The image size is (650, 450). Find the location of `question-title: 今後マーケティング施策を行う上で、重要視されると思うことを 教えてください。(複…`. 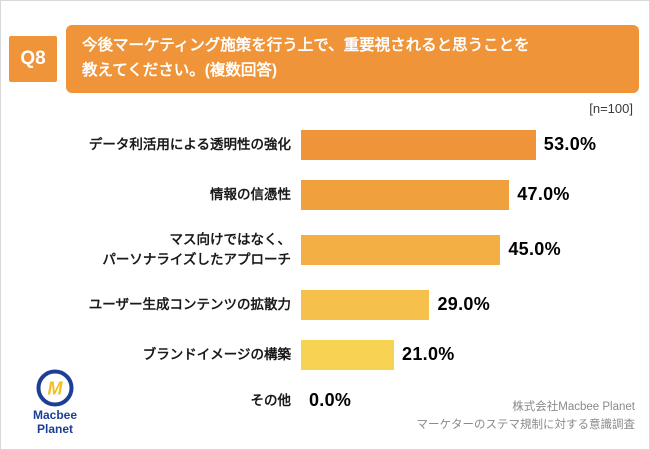

question-title: 今後マーケティング施策を行う上で、重要視されると思うことを 教えてください。(複… is located at coordinates (352, 59).